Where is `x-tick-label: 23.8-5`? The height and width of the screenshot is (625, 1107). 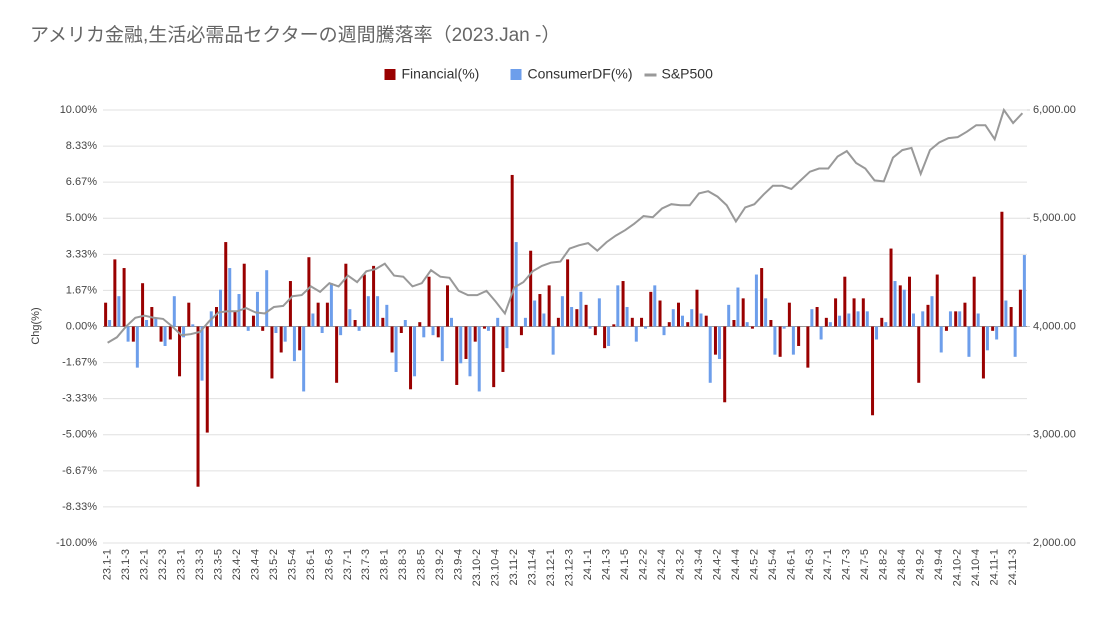 x-tick-label: 23.8-5 is located at coordinates (422, 564).